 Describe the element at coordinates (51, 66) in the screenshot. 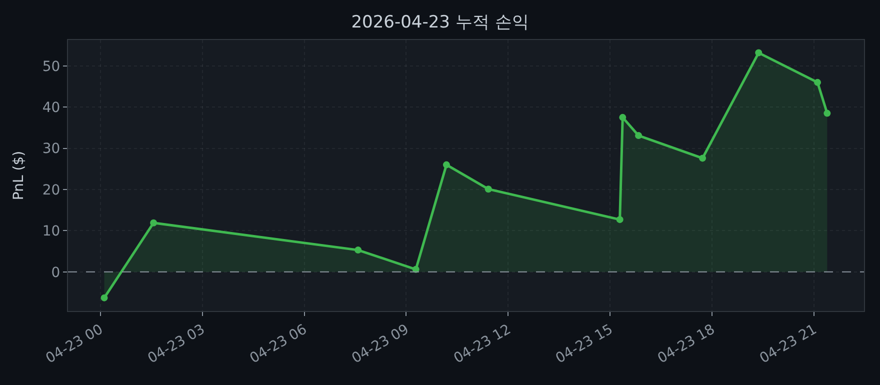

I see `y-tick-label: 50` at that location.